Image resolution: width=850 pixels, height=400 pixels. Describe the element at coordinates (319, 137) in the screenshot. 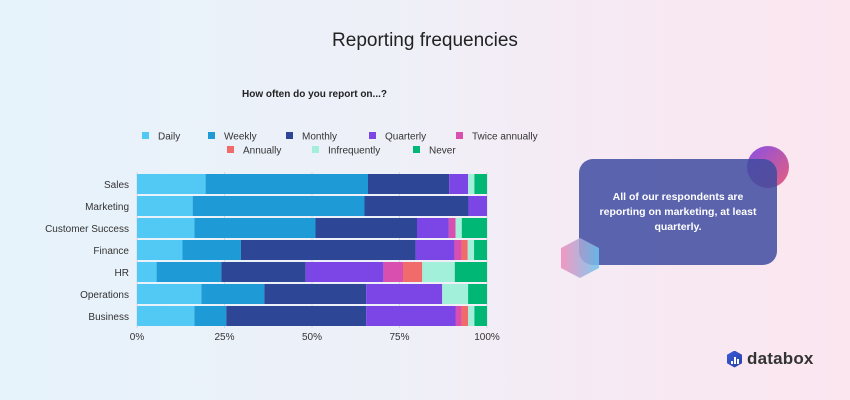

I see `legend-label: Monthly` at that location.